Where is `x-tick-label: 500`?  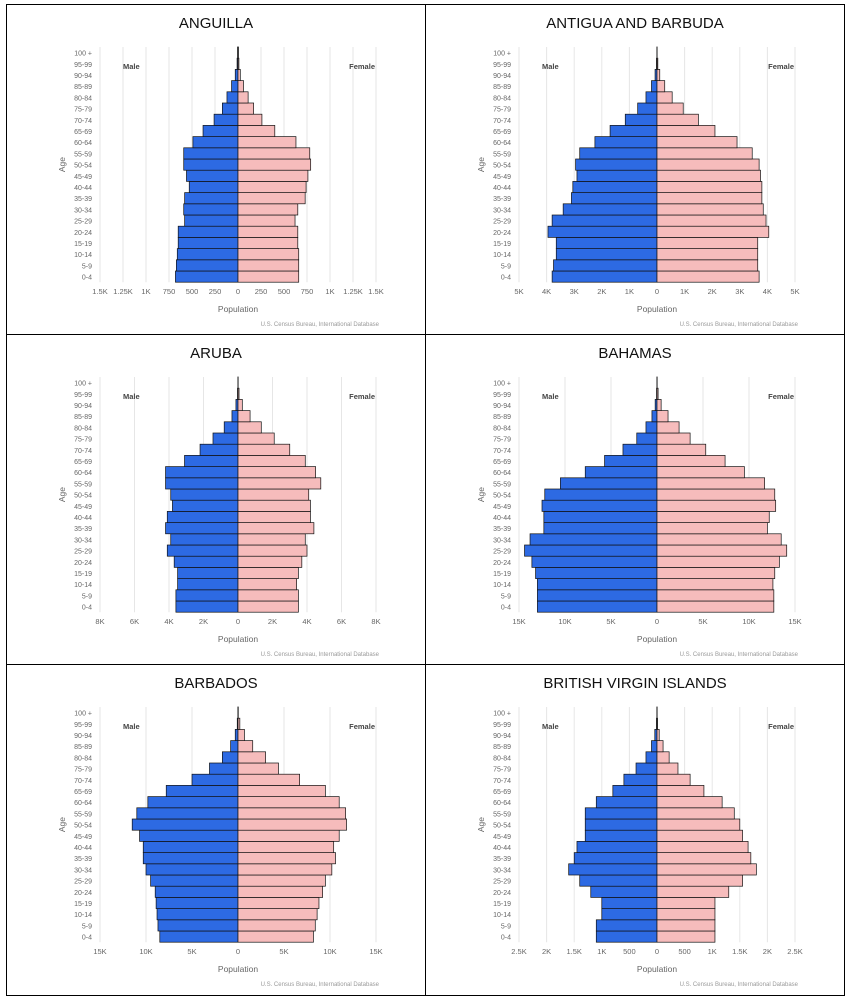 x-tick-label: 500 is located at coordinates (192, 291).